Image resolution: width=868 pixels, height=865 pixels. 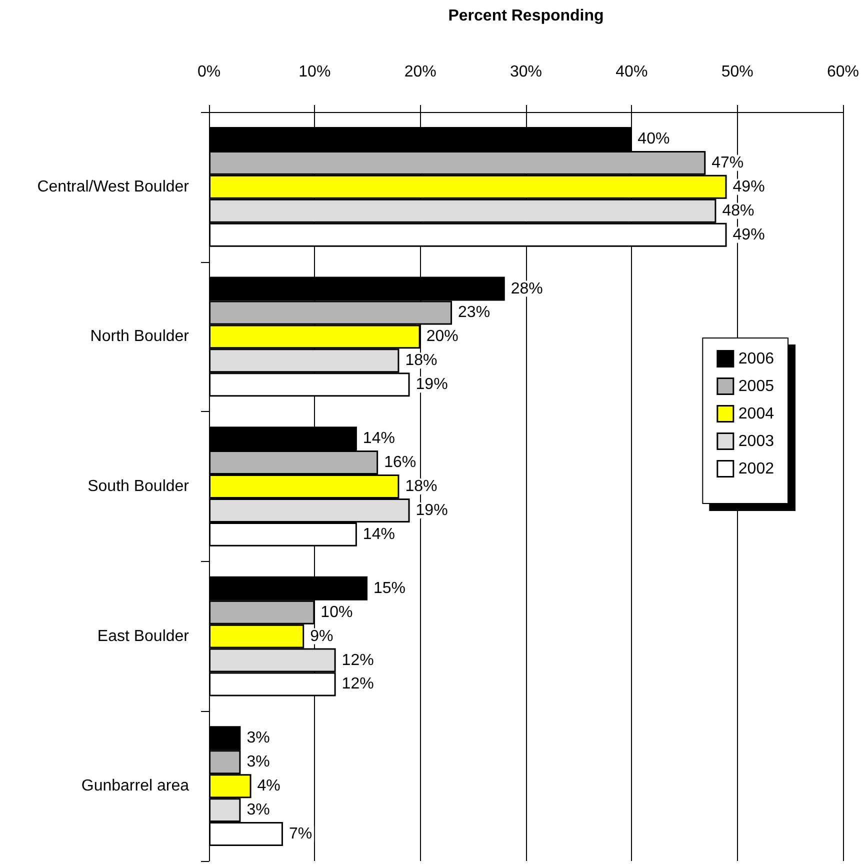 What do you see at coordinates (140, 337) in the screenshot?
I see `y-tick-label: North Boulder` at bounding box center [140, 337].